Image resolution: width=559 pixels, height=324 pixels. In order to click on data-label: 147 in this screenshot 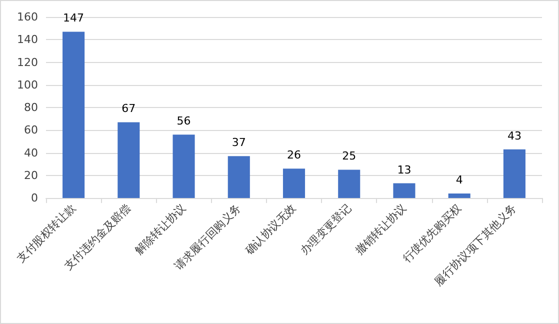, I will do `click(73, 18)`.